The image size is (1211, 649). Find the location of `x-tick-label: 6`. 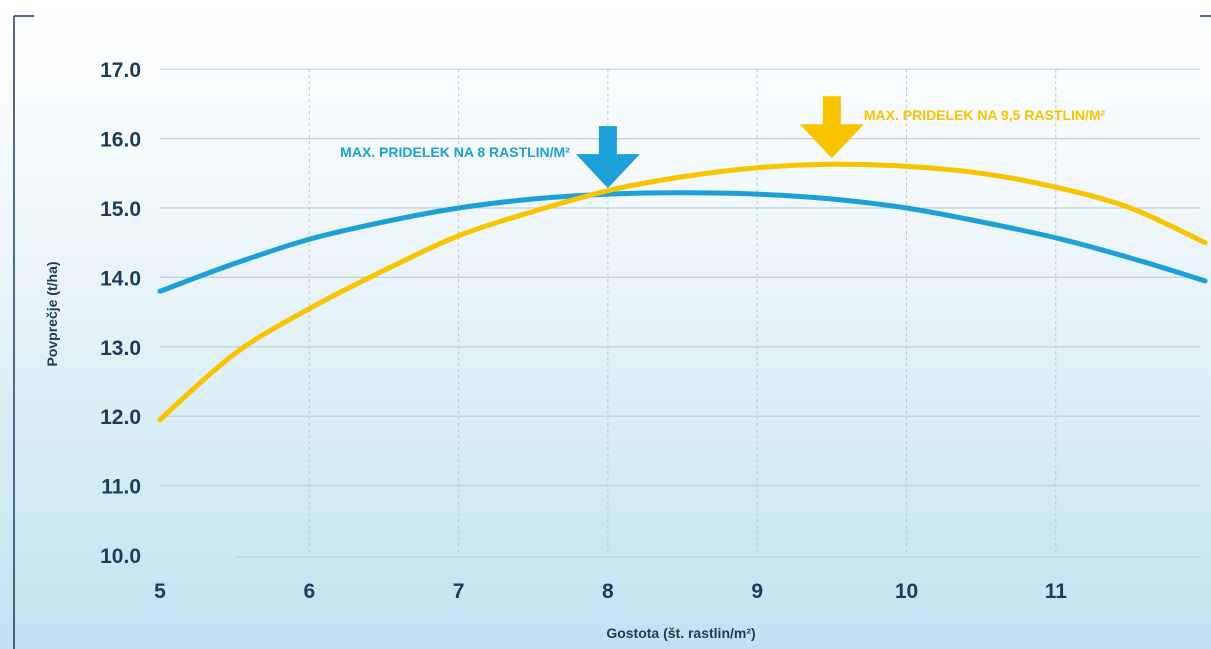

x-tick-label: 6 is located at coordinates (309, 591).